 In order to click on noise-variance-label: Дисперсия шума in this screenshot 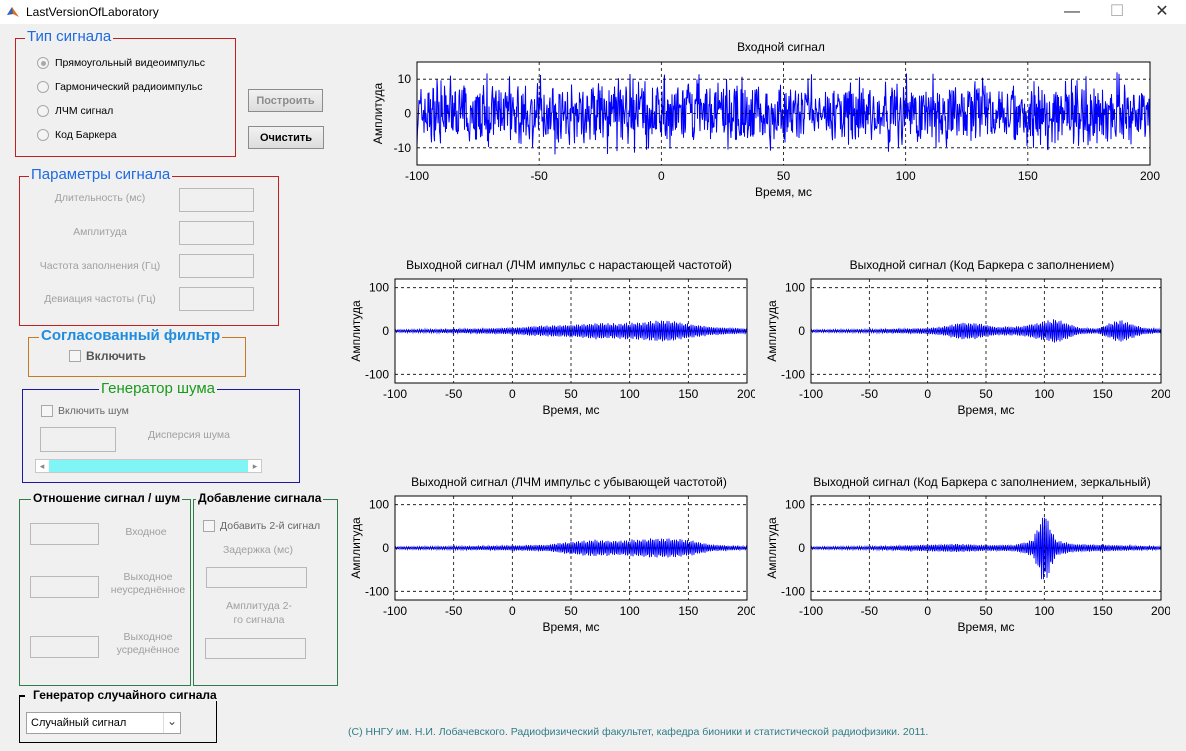, I will do `click(189, 435)`.